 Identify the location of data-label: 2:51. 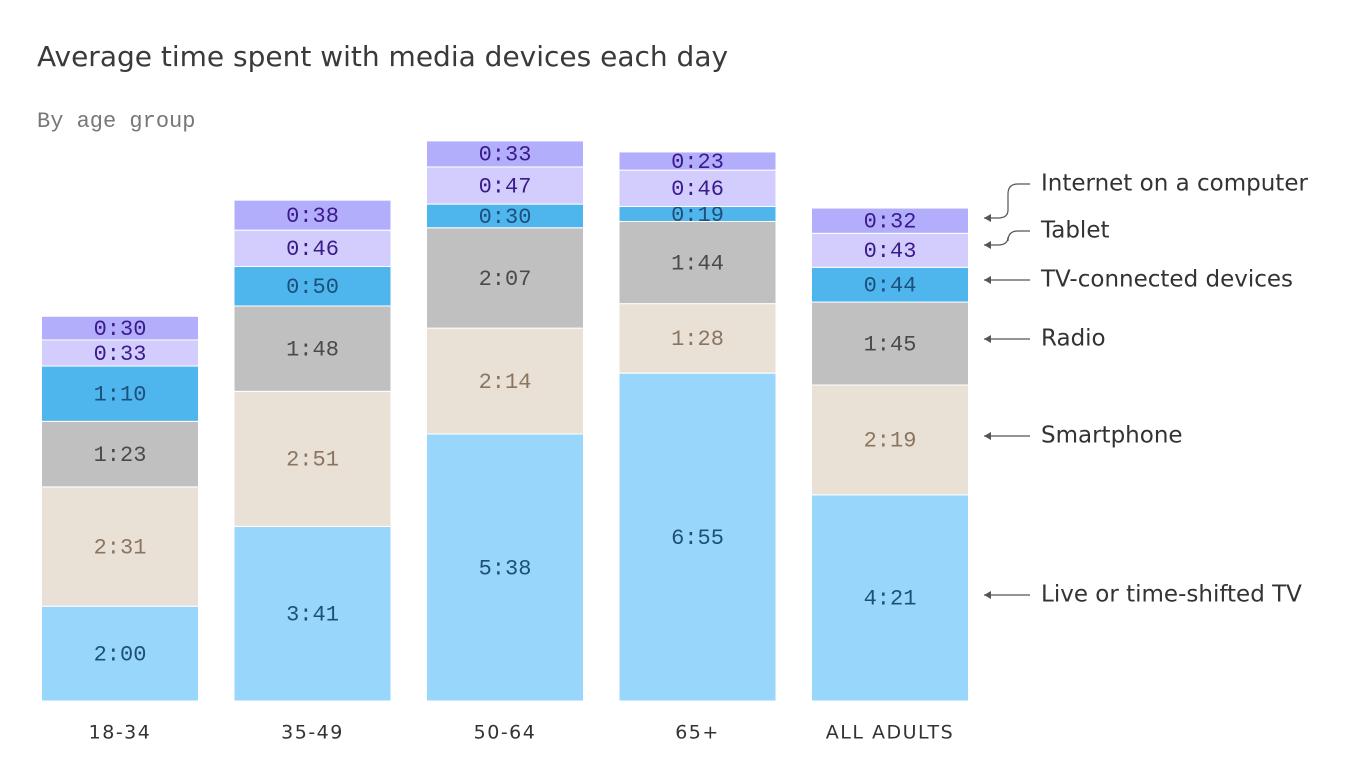
(312, 460).